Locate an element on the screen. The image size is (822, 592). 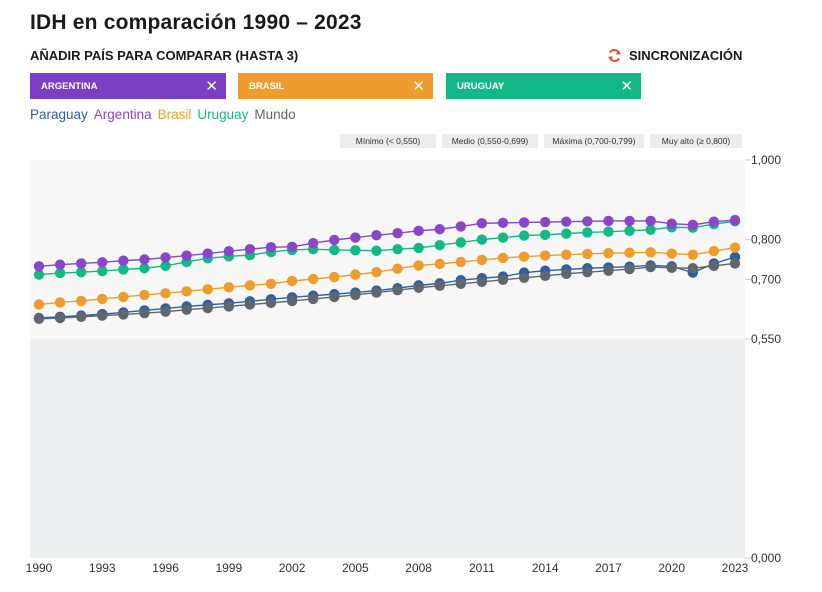
x-tick-label: 1990 is located at coordinates (39, 568).